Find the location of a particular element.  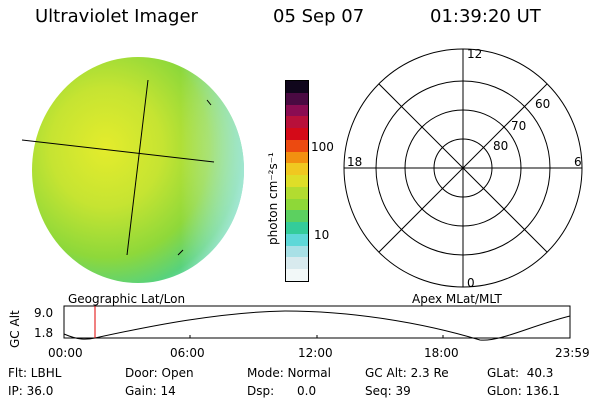

observation-date: 05 Sep 07 is located at coordinates (319, 16).